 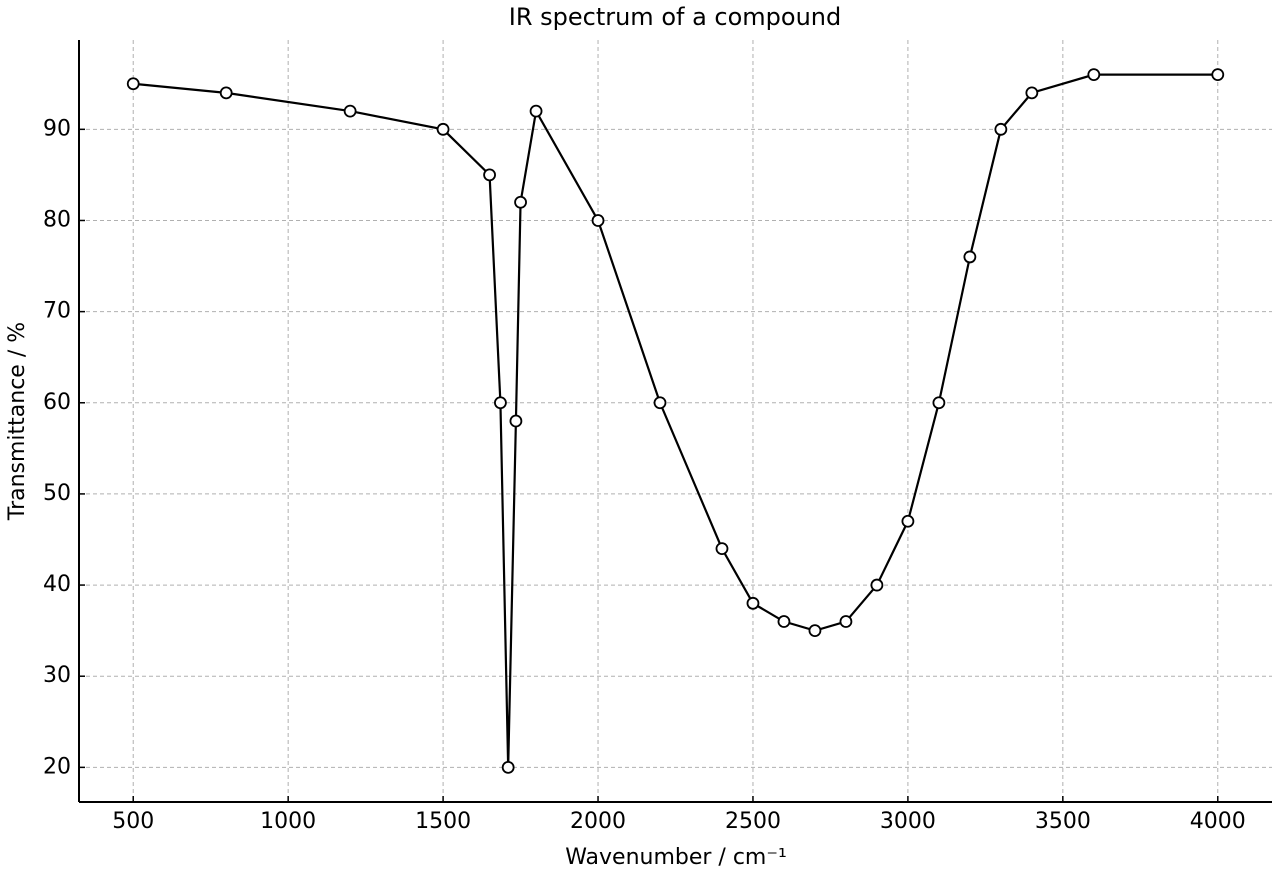 I want to click on y-tick-label: 80, so click(x=57, y=219).